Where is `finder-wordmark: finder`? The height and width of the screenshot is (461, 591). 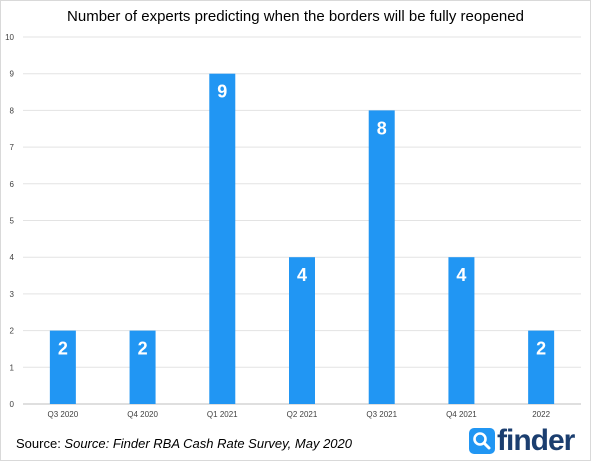 finder-wordmark: finder is located at coordinates (536, 440).